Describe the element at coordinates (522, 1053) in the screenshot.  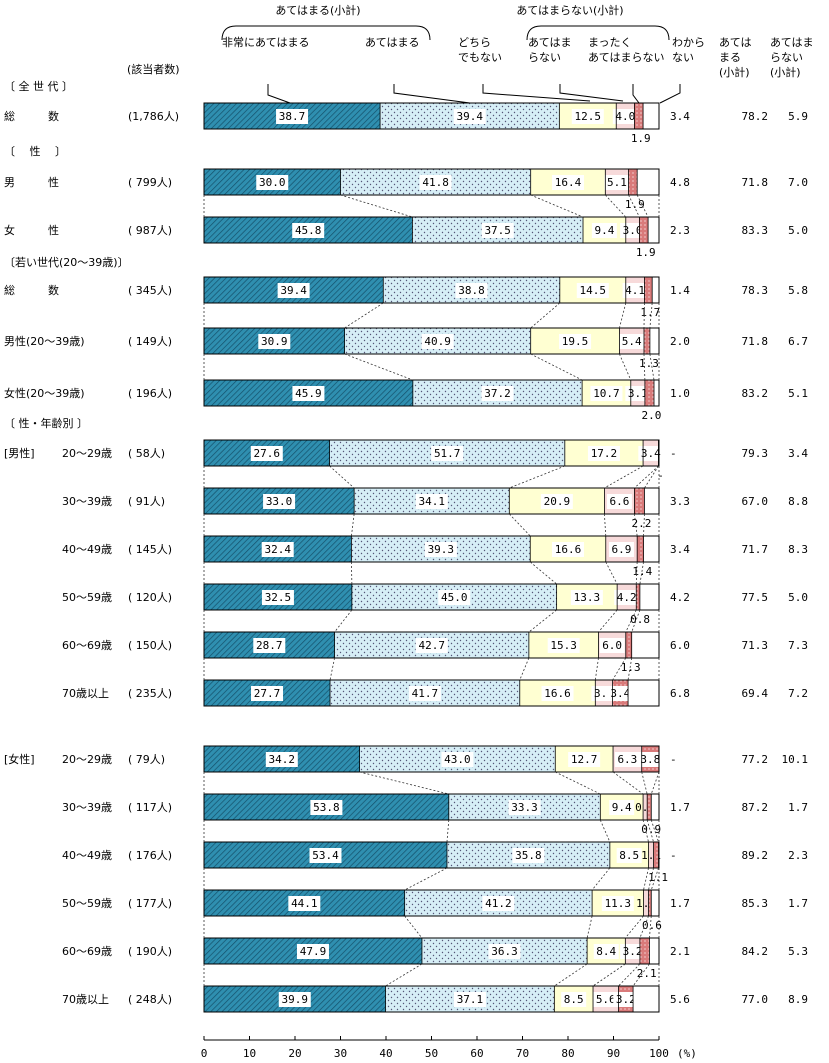
I see `x-tick-label: 70` at that location.